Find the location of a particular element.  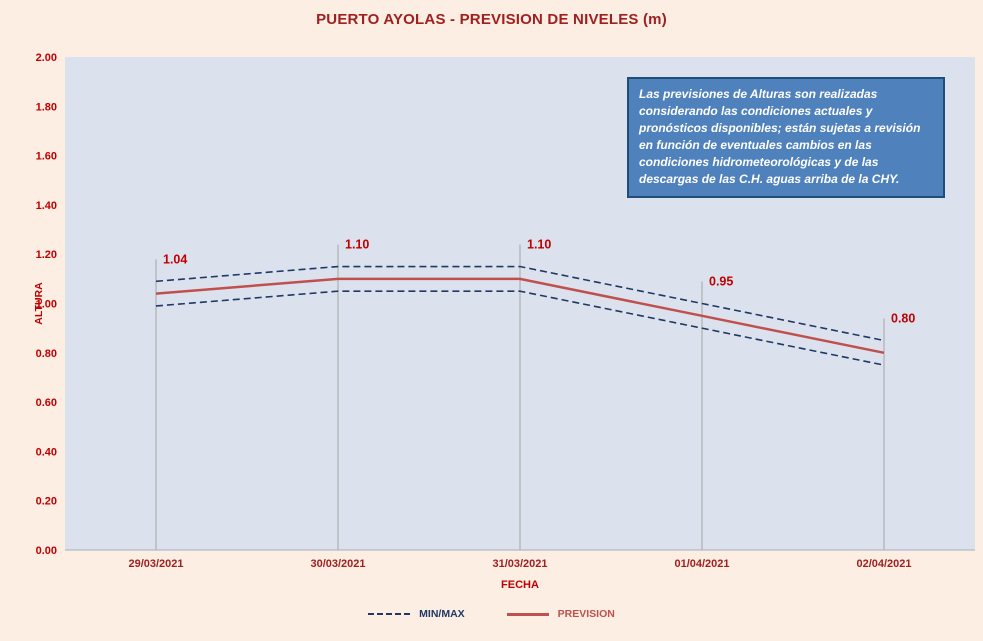

y-tick-label: 1.20 is located at coordinates (46, 255).